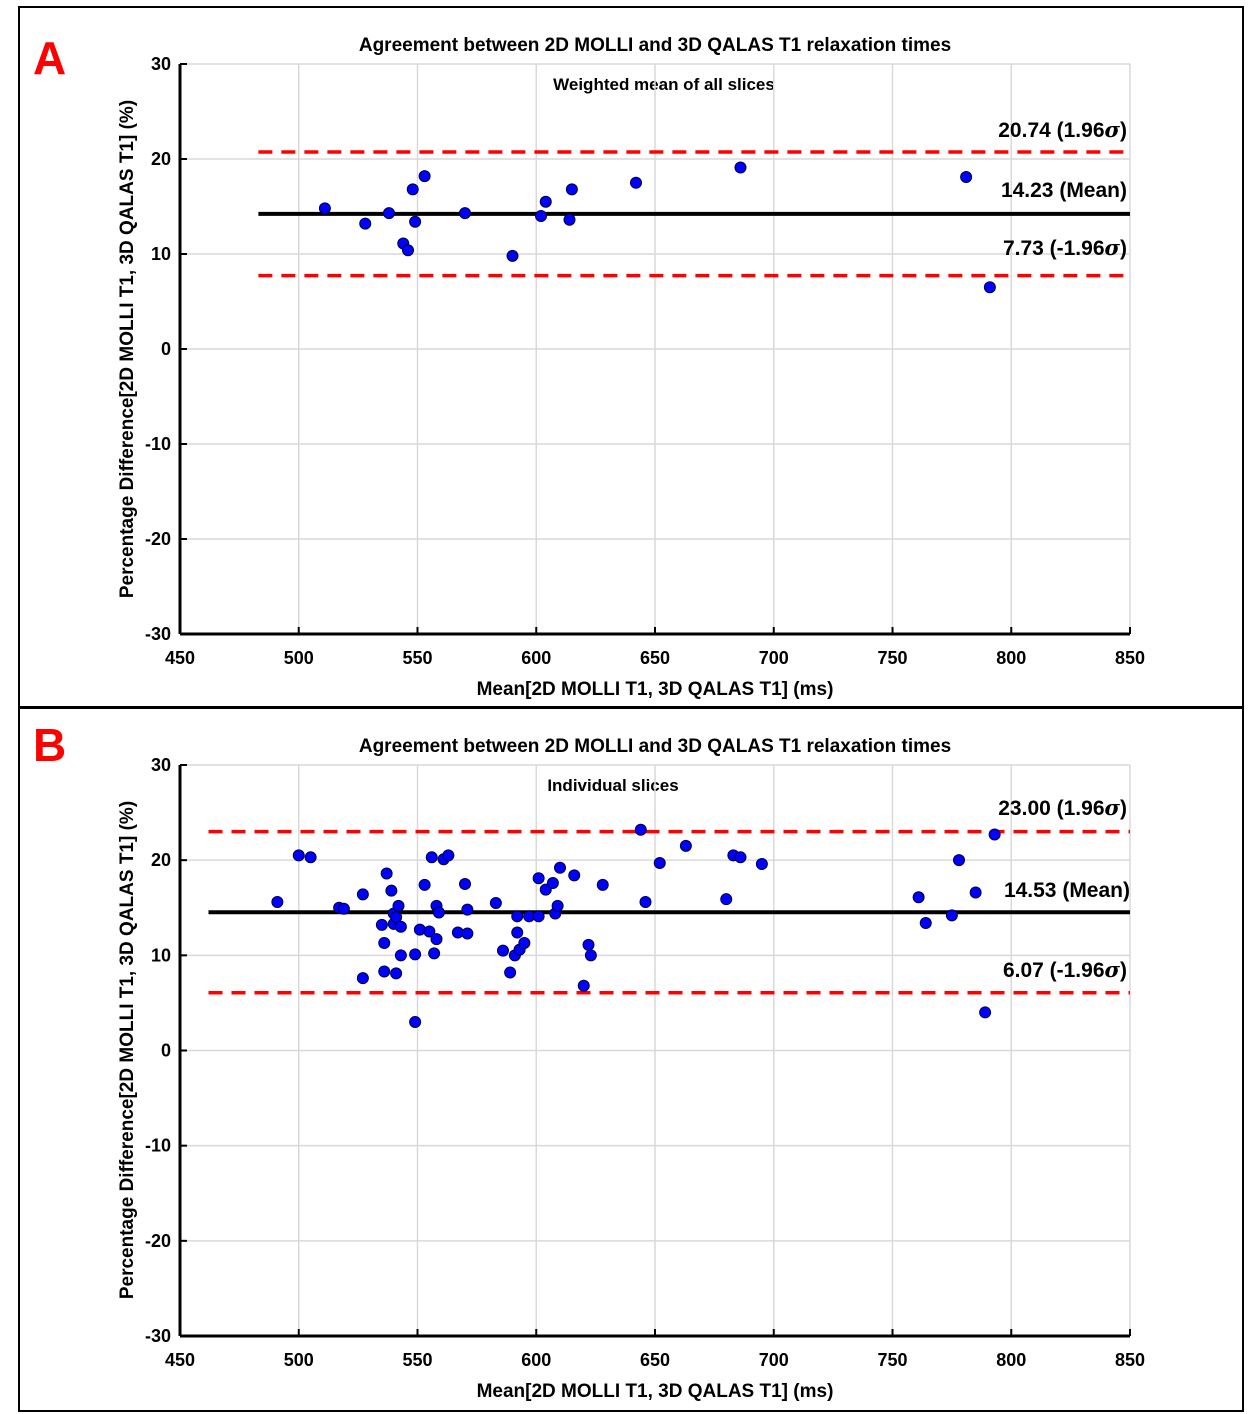 This screenshot has height=1414, width=1249. I want to click on panel-a-x-axis-label: Mean[2D MOLLI T1, 3D QALAS T1] (ms), so click(655, 689).